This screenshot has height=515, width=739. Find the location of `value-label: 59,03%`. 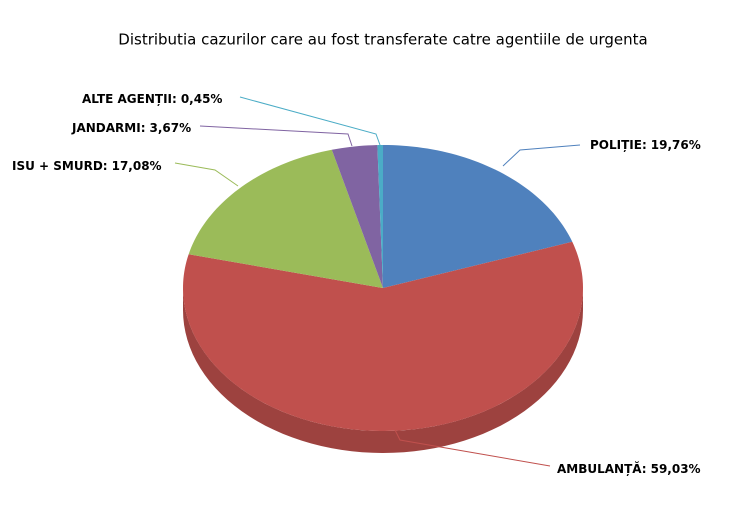

value-label: 59,03% is located at coordinates (676, 469).